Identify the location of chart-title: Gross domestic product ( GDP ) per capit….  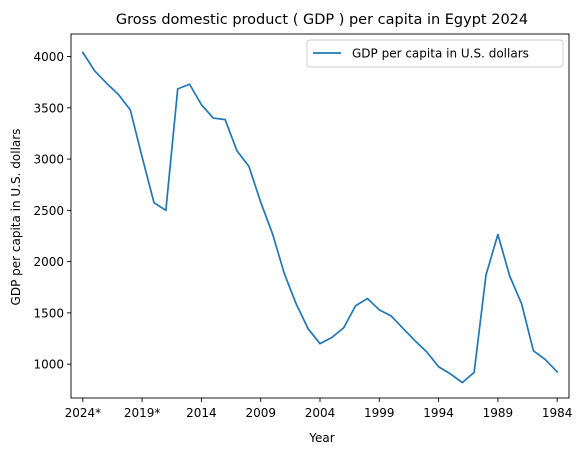
(322, 20).